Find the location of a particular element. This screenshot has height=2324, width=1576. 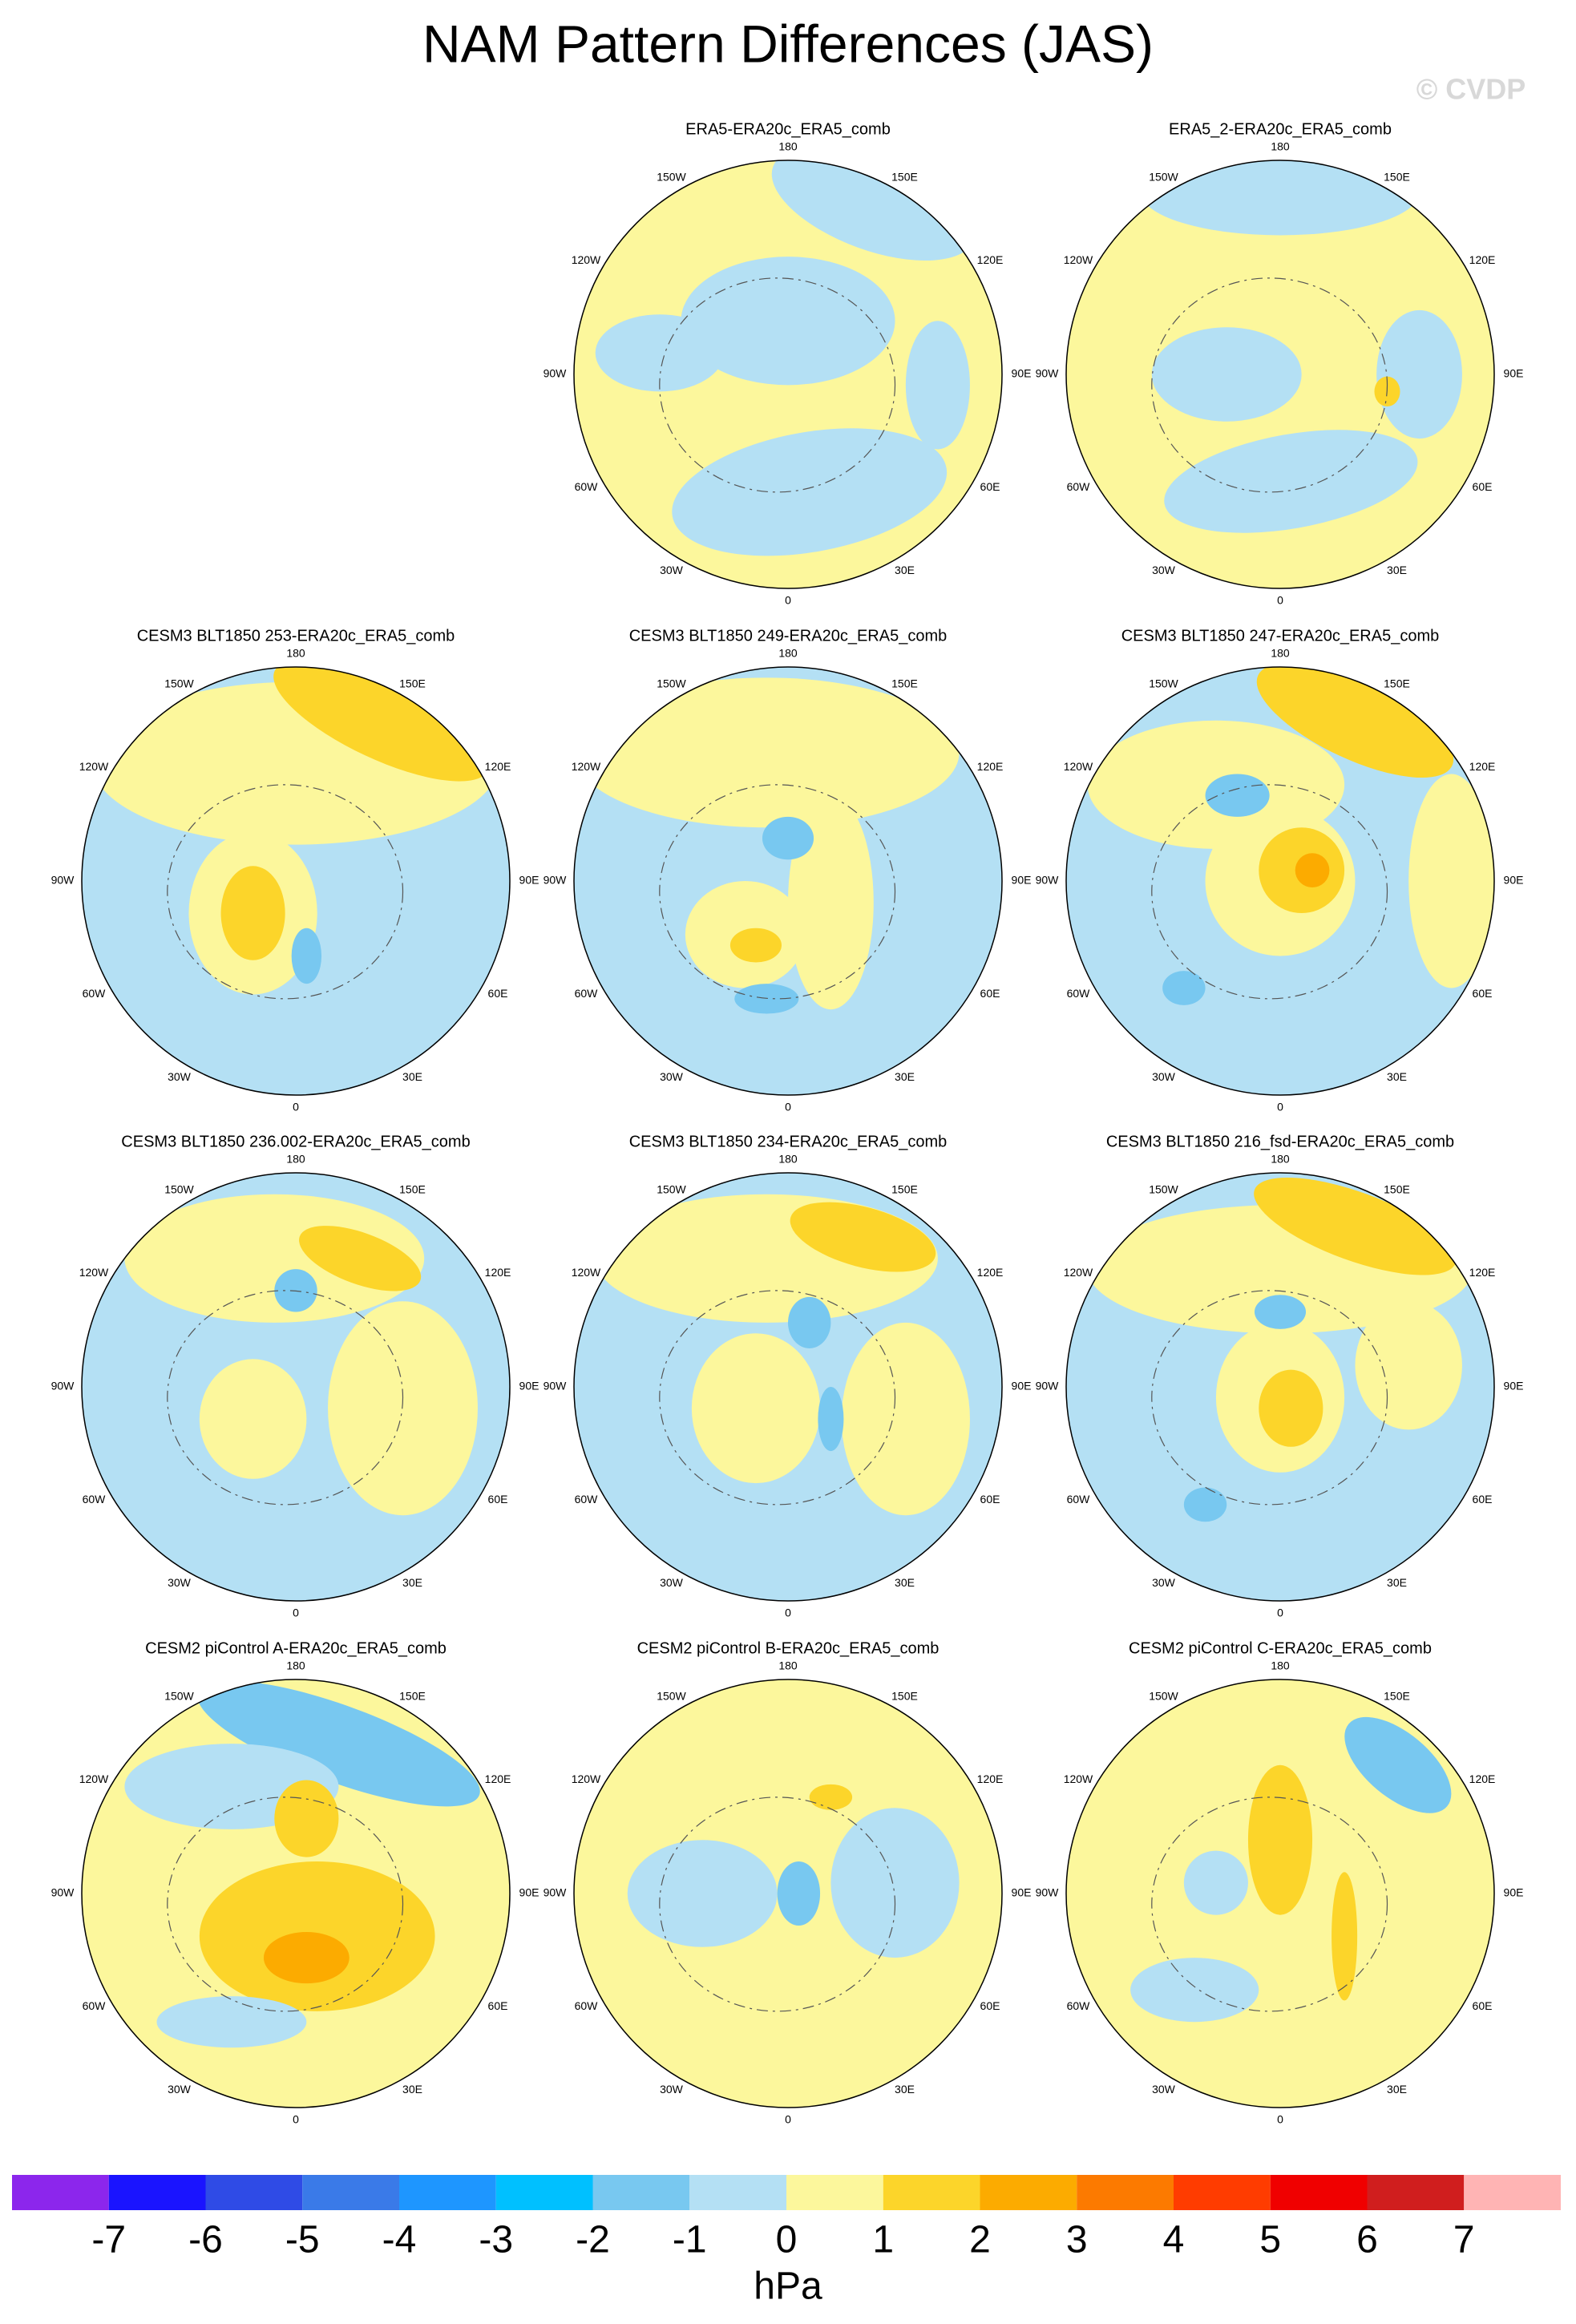

longitude-label: 60E is located at coordinates (1483, 993).